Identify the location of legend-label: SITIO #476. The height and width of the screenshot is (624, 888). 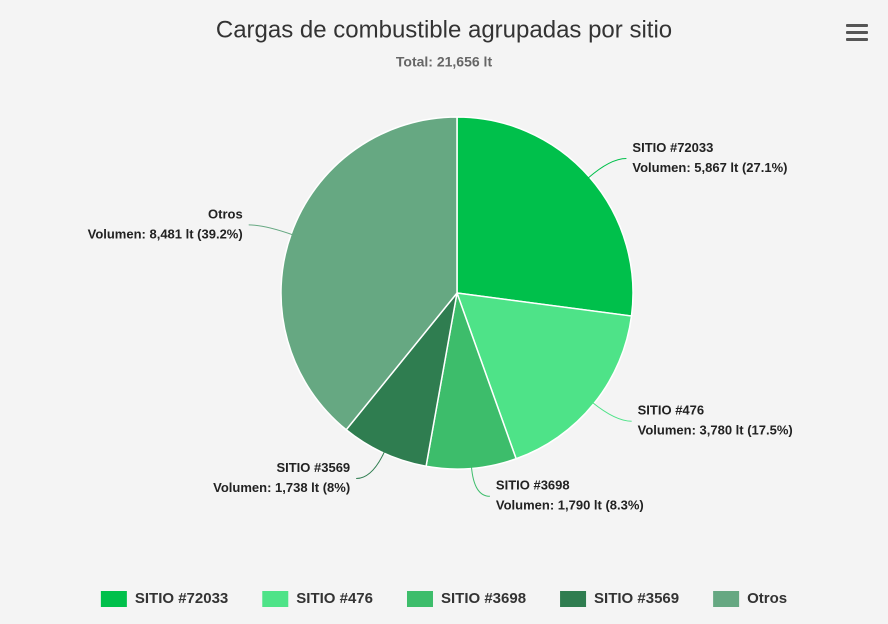
(334, 598).